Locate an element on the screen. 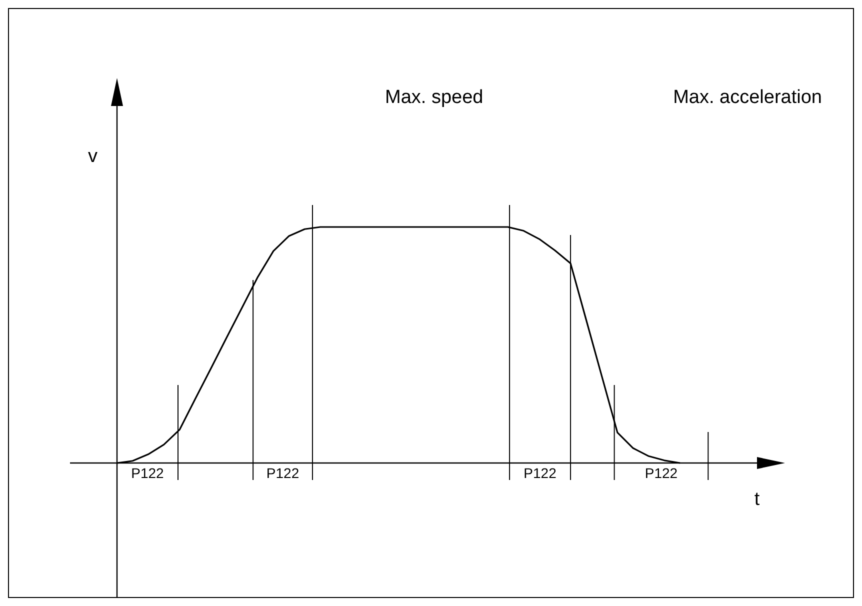  x-axis-title: t is located at coordinates (757, 499).